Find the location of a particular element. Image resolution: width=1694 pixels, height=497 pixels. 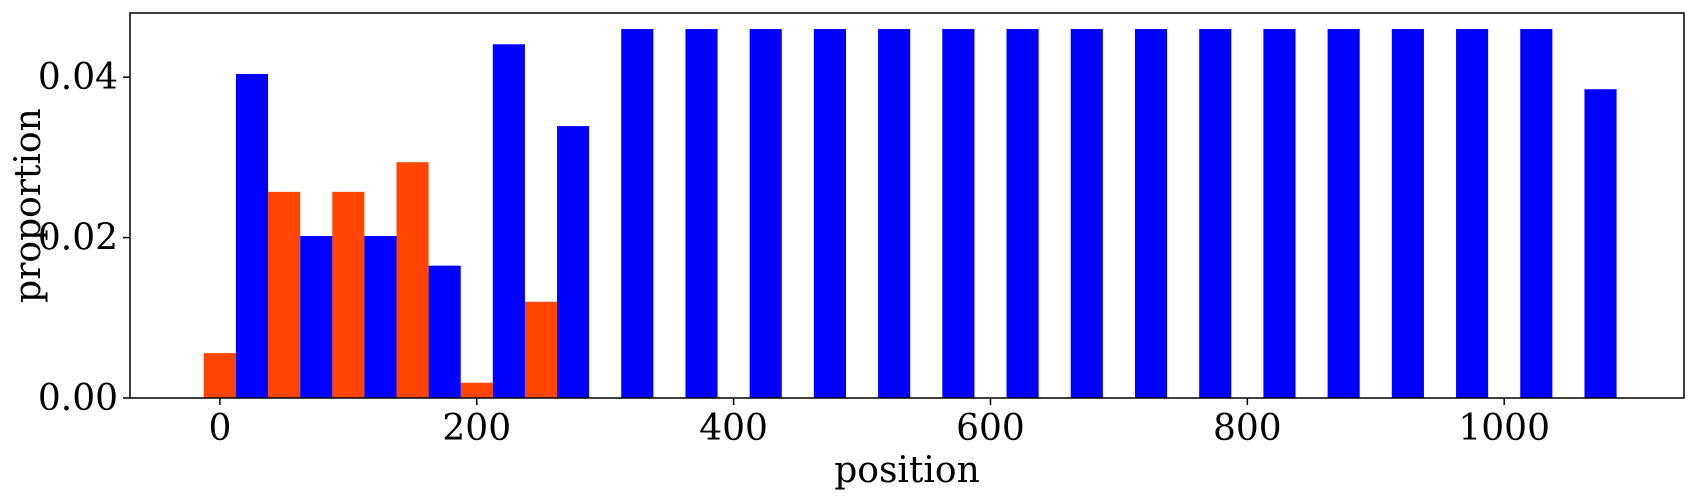

y-tick-label-1: 0.02 is located at coordinates (78, 238).